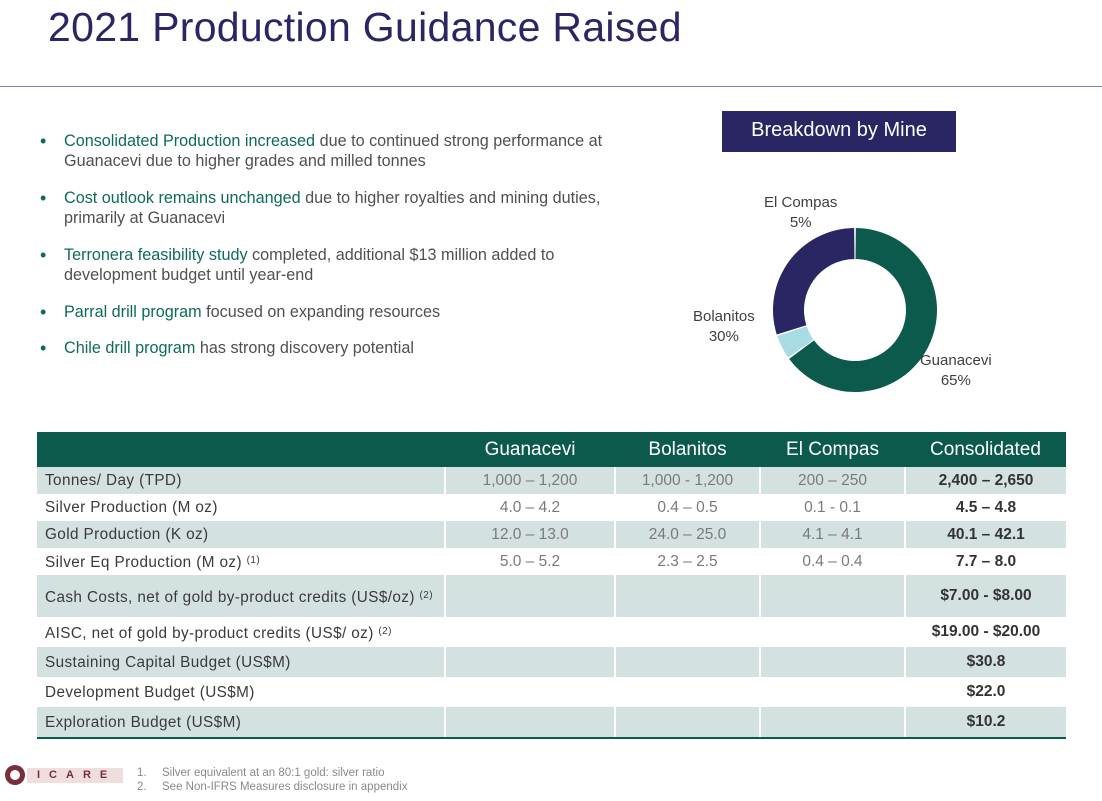 The image size is (1102, 801). What do you see at coordinates (800, 222) in the screenshot?
I see `slice-percent: 5%` at bounding box center [800, 222].